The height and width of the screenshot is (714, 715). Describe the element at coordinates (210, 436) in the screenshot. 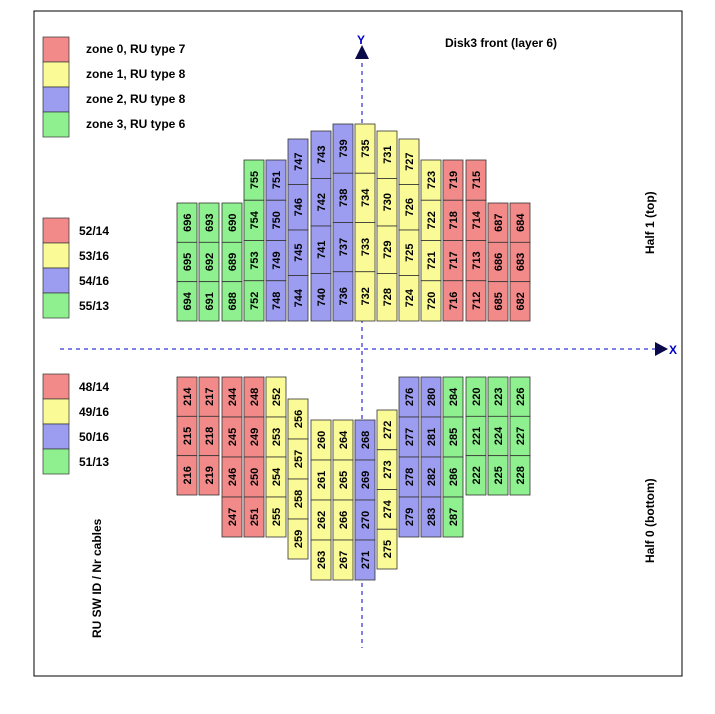

I see `bottom-module-label-218: 218` at that location.